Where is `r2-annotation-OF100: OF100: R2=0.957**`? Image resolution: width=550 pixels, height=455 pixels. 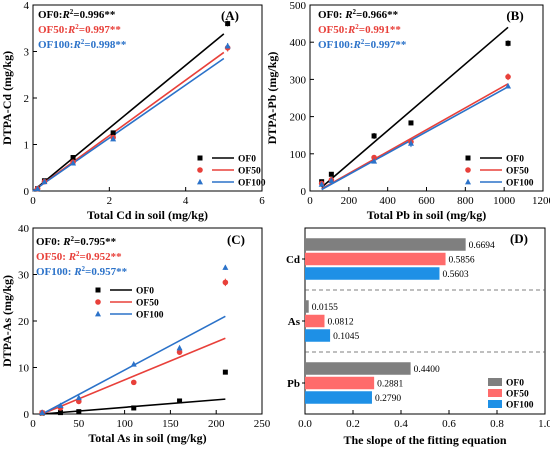
r2-annotation-OF100: OF100: R2=0.957** is located at coordinates (82, 271).